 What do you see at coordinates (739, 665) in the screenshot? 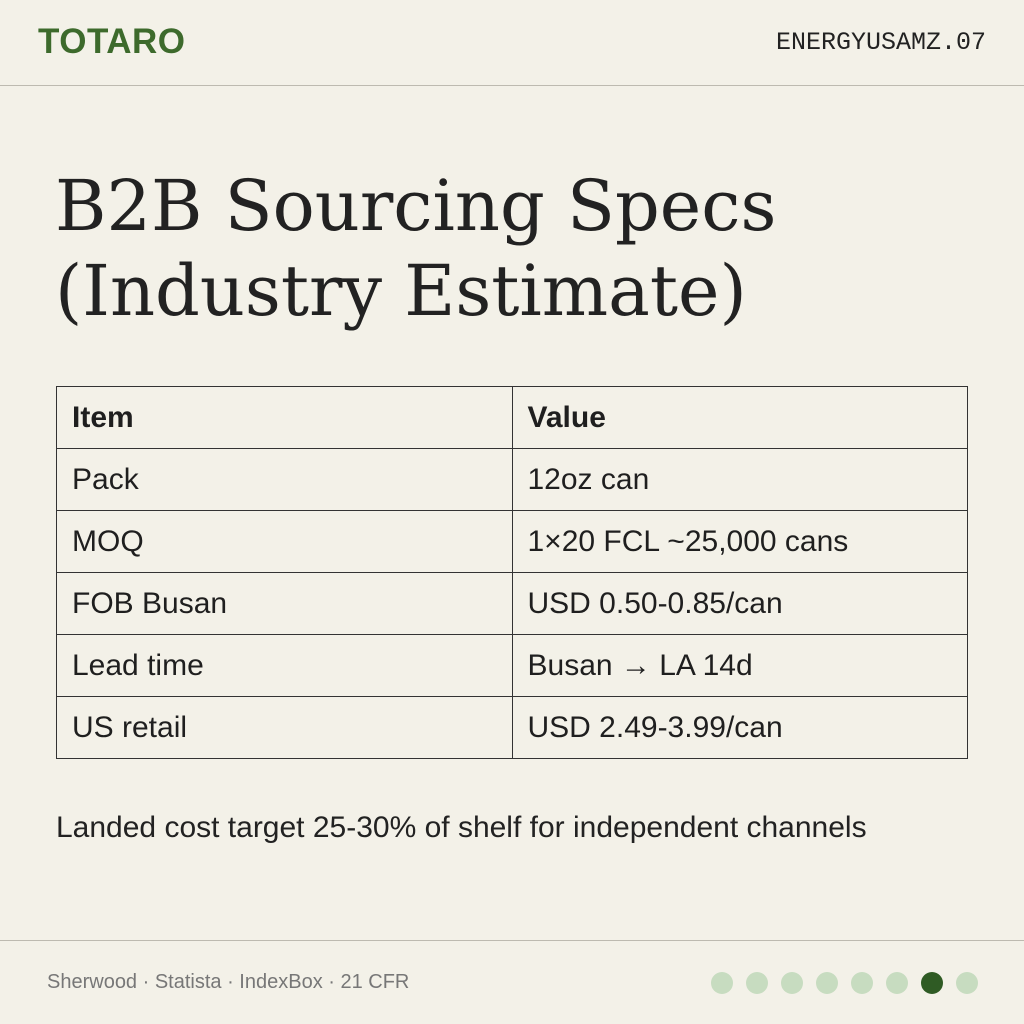
I see `value-cell: Busan → LA 14d` at bounding box center [739, 665].